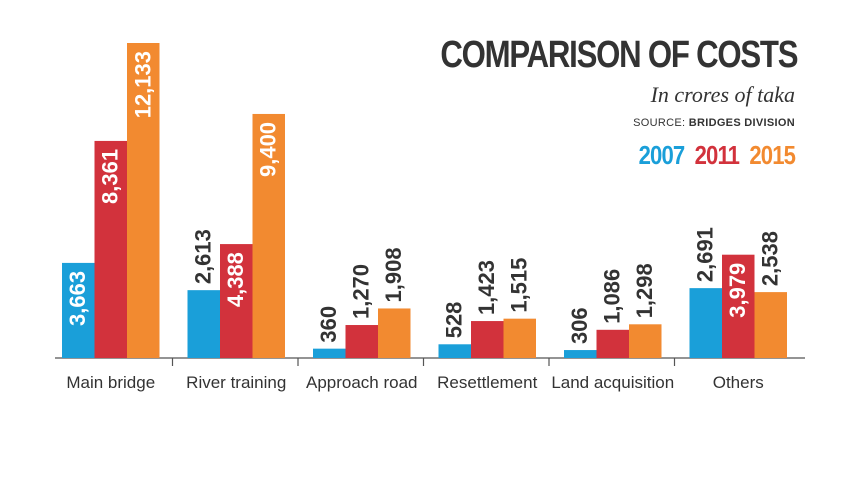  Describe the element at coordinates (619, 55) in the screenshot. I see `chart-title: COMPARISON OF COSTS` at that location.